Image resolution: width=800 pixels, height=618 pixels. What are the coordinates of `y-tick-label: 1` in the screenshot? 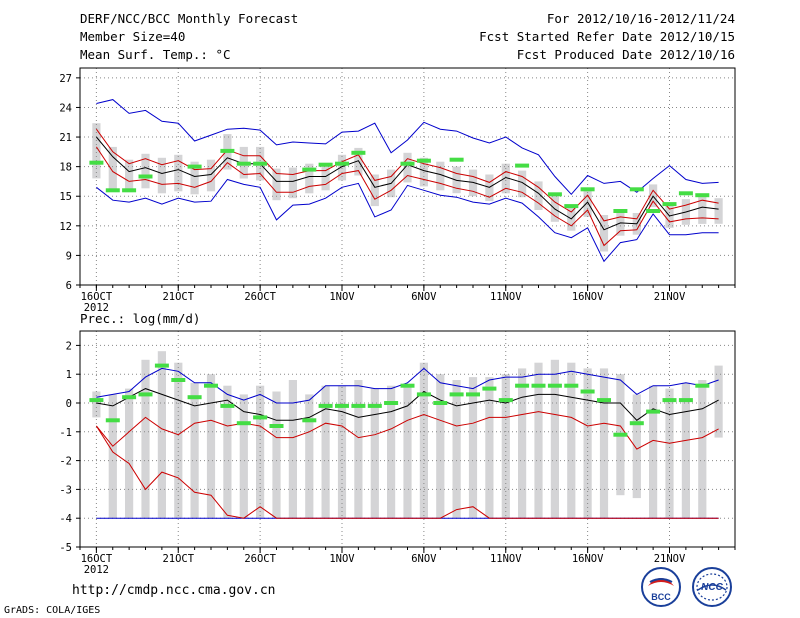 It's located at (69, 375).